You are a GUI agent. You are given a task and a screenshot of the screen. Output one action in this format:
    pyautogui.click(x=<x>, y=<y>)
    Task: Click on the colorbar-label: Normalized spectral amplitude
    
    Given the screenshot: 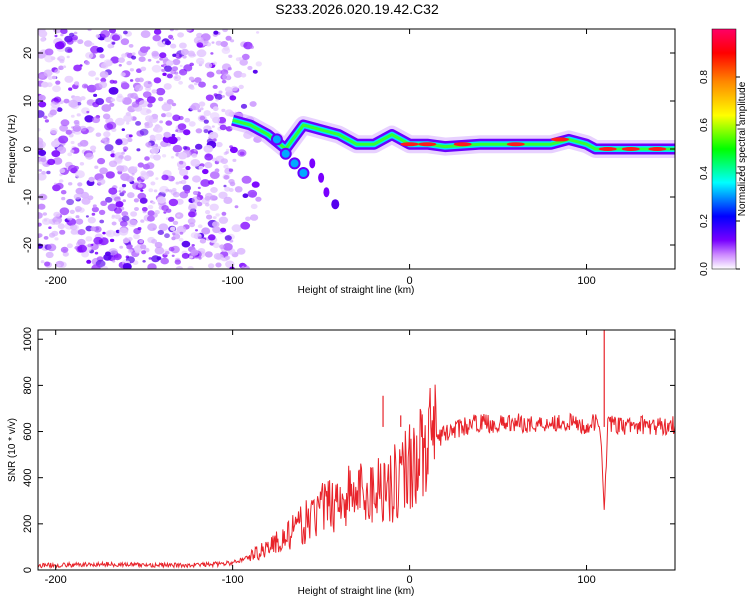 What is the action you would take?
    pyautogui.click(x=742, y=148)
    